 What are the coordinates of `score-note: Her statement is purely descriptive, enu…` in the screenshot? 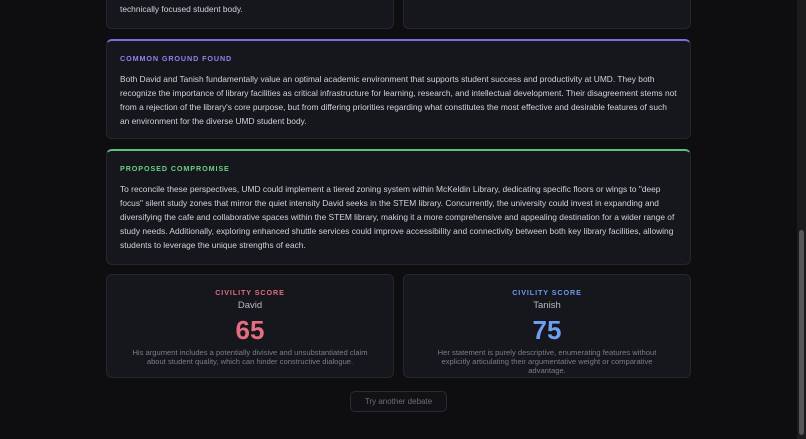 It's located at (547, 361).